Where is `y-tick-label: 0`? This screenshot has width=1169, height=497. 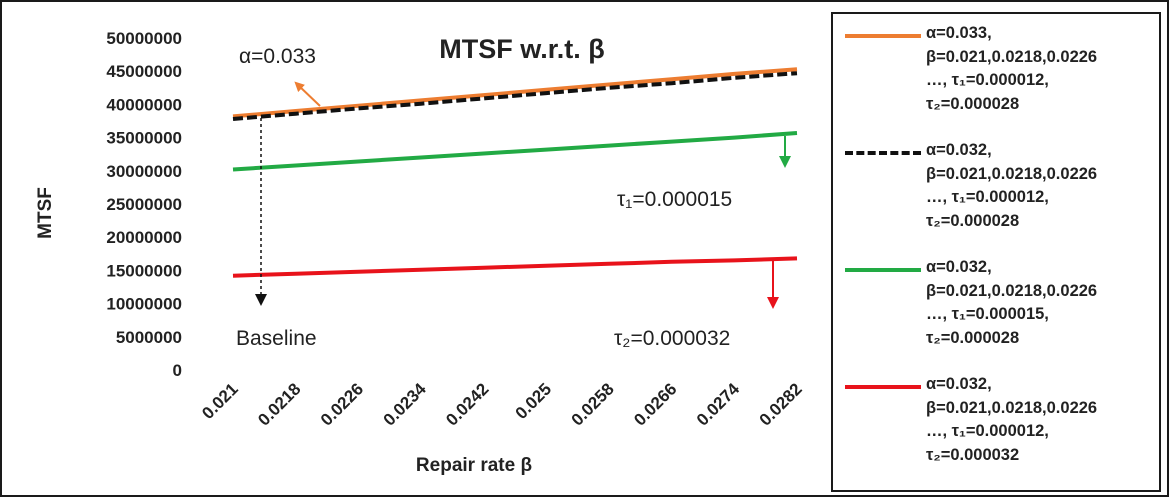 y-tick-label: 0 is located at coordinates (177, 370).